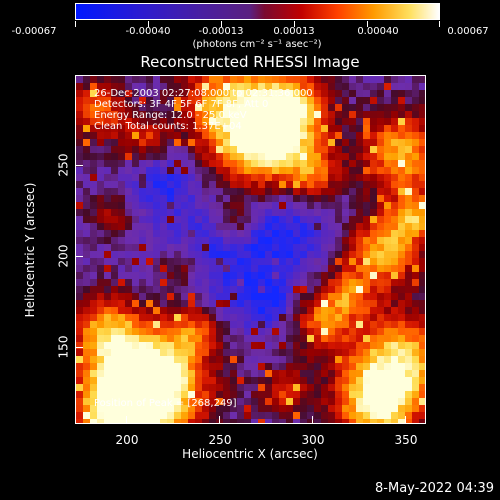  Describe the element at coordinates (378, 31) in the screenshot. I see `colorbar-tick-label: 0.00040` at that location.